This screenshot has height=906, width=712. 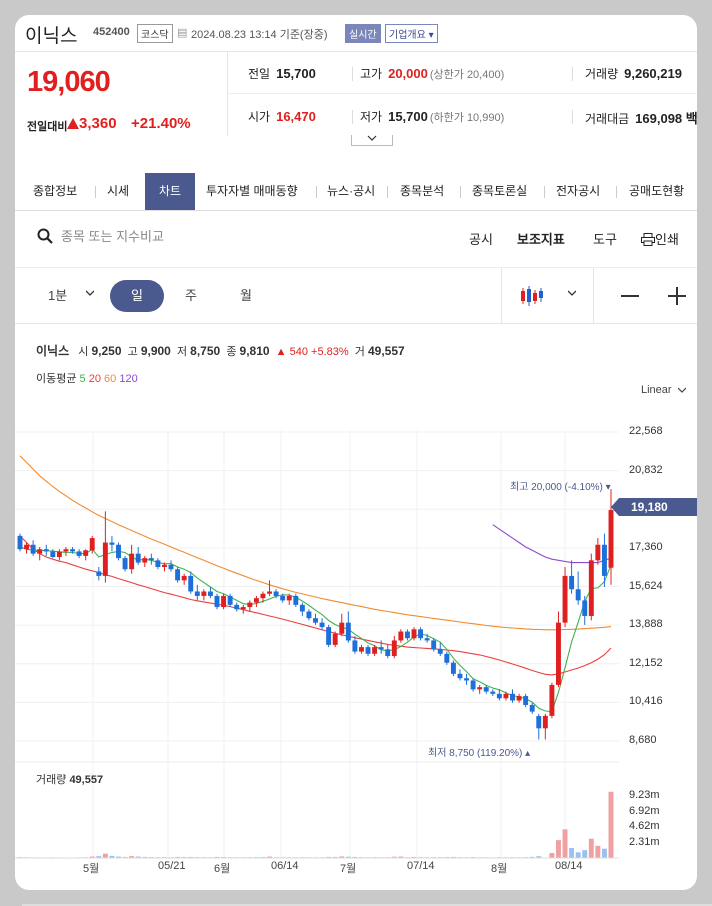 I want to click on company-overview-button: 기업개요 ▾, so click(x=411, y=33).